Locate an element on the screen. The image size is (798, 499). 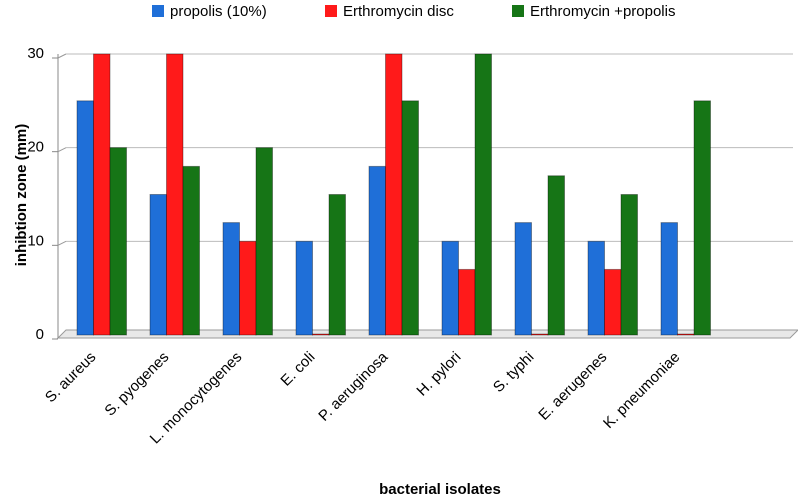
legend-label: Erthromycin disc is located at coordinates (398, 11).